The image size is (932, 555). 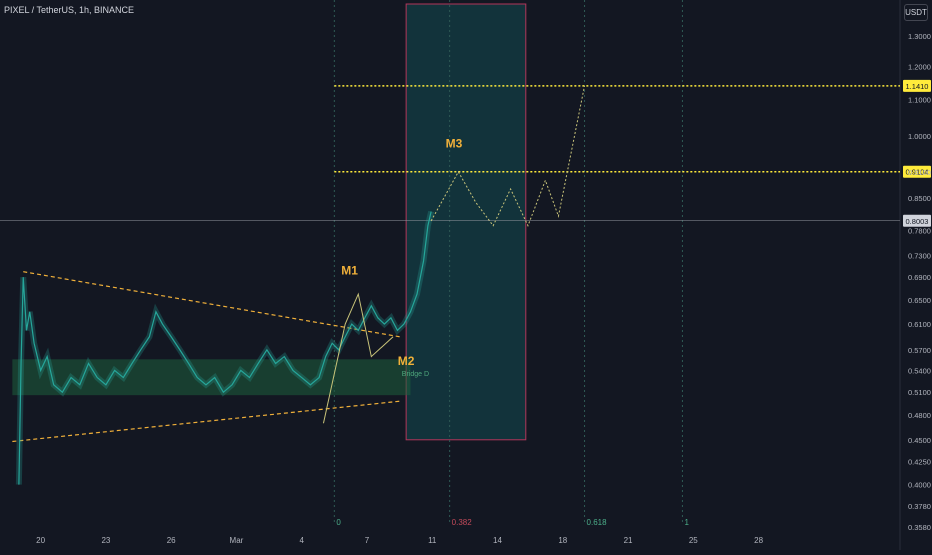 What do you see at coordinates (415, 374) in the screenshot?
I see `support-zone-label: Bridge D` at bounding box center [415, 374].